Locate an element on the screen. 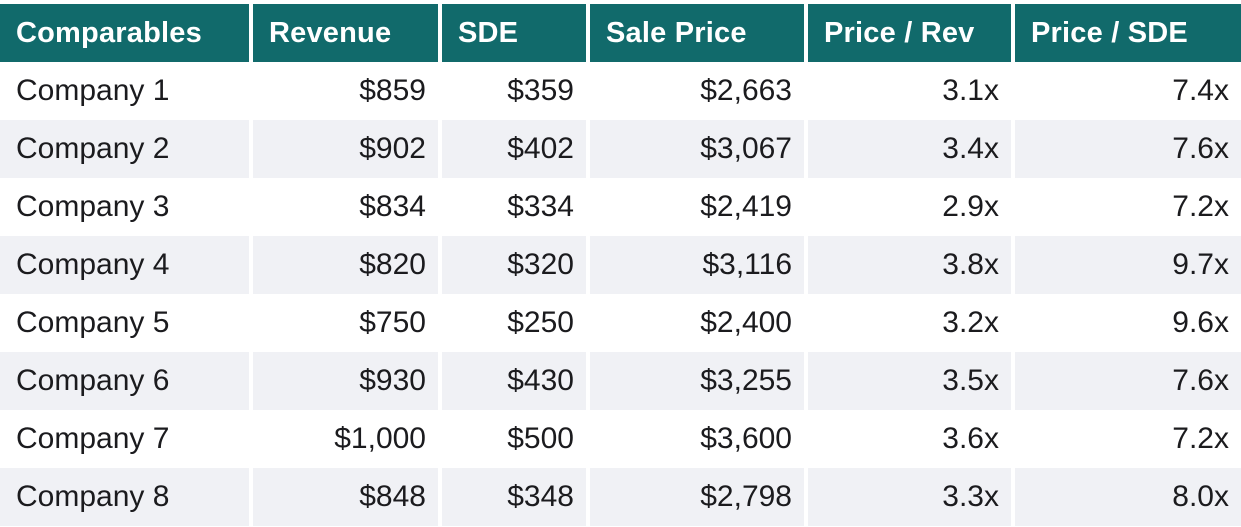 The height and width of the screenshot is (527, 1241). column-header-price-sde: Price / SDE is located at coordinates (1126, 33).